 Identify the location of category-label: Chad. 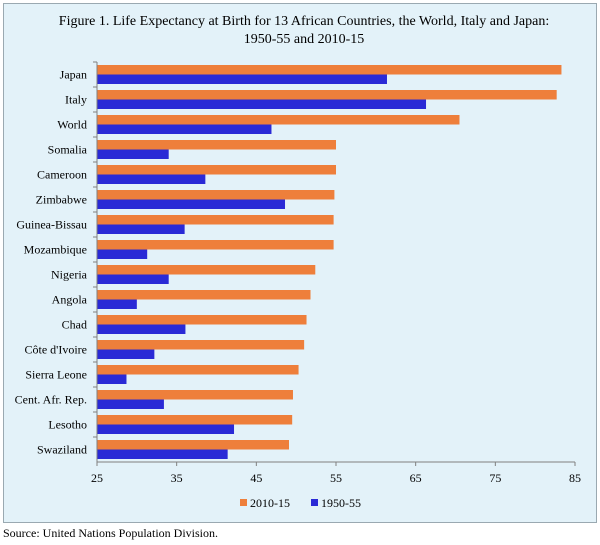
(74, 325).